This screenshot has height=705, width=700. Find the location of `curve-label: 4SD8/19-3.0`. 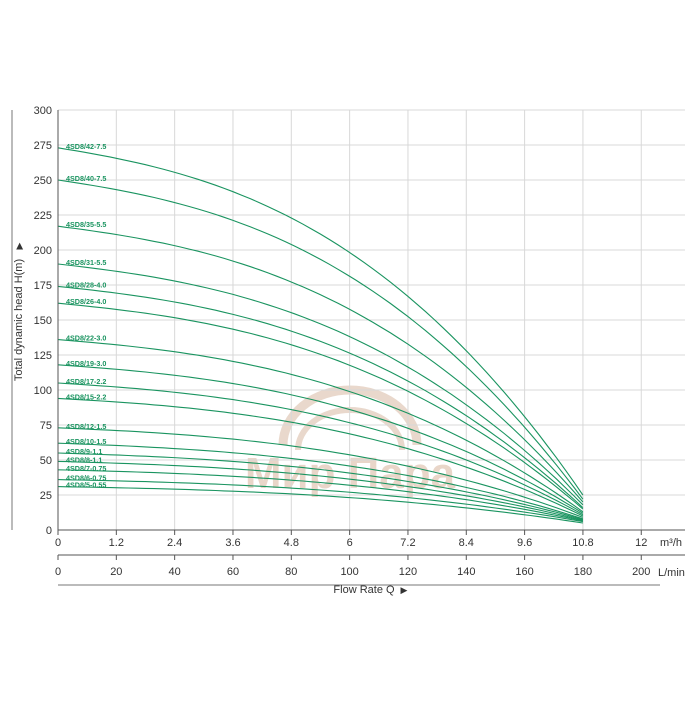

curve-label: 4SD8/19-3.0 is located at coordinates (86, 363).